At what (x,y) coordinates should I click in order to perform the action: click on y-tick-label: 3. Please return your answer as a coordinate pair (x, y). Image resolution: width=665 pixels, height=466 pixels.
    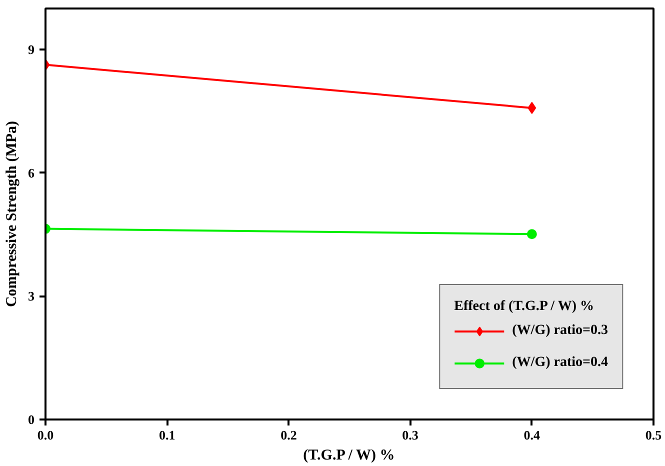
    Looking at the image, I should click on (31, 296).